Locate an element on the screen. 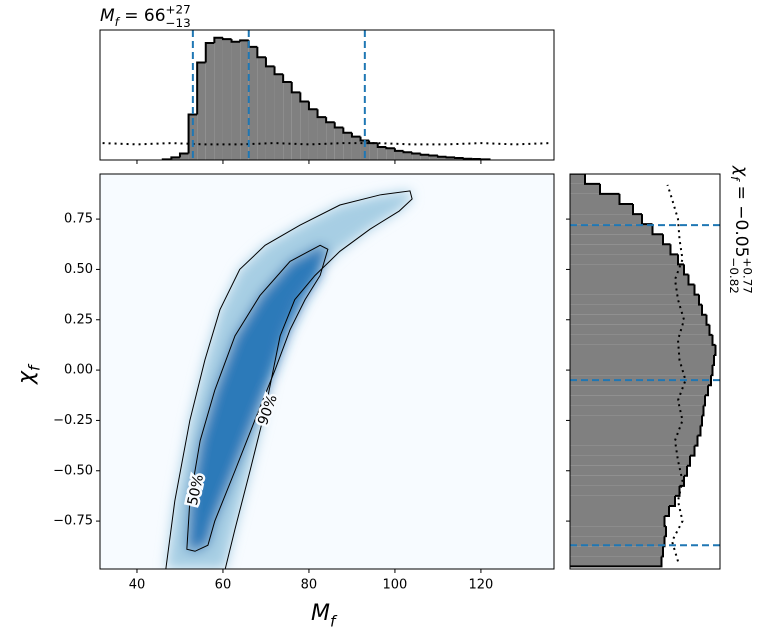 Image resolution: width=768 pixels, height=638 pixels. y-tick-label: −0.25 is located at coordinates (73, 420).